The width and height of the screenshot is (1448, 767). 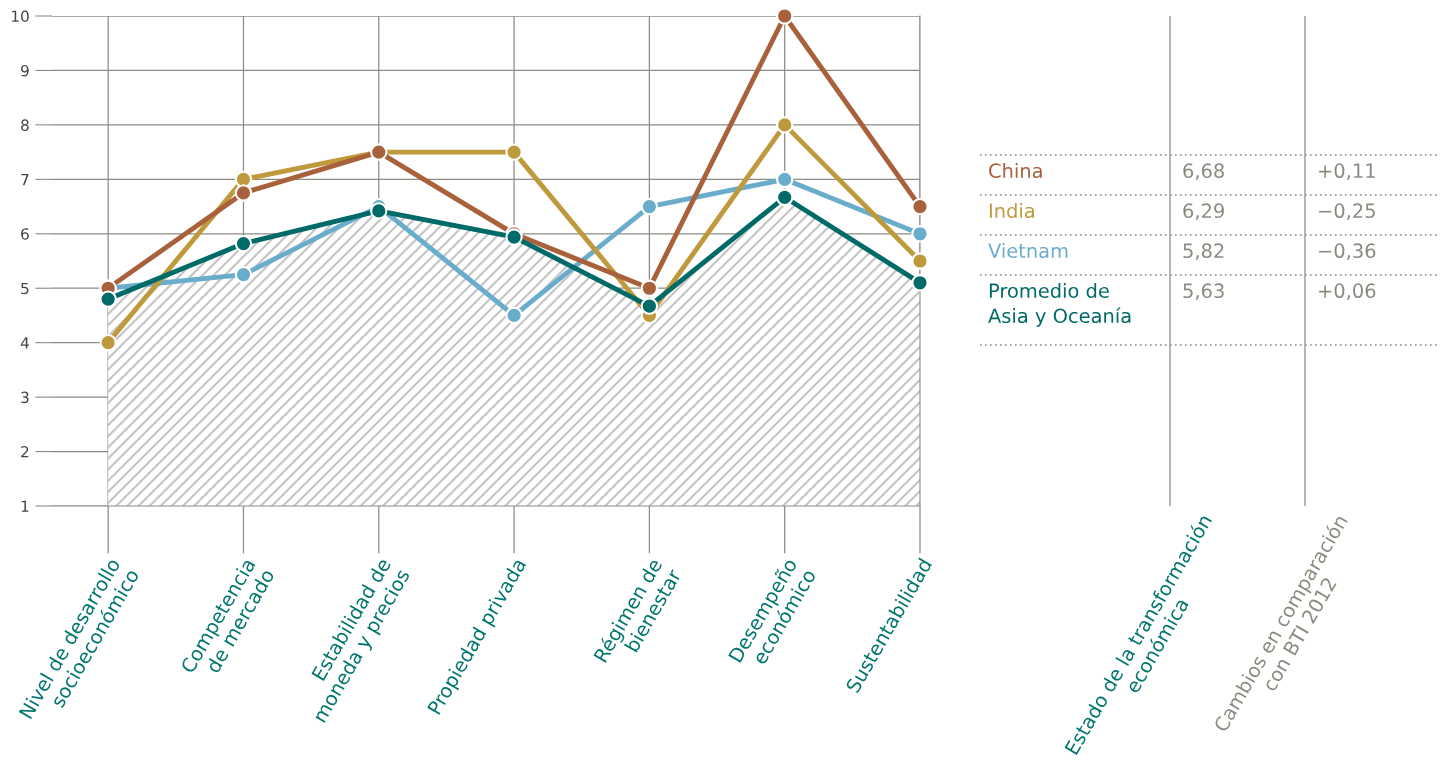 What do you see at coordinates (1203, 212) in the screenshot?
I see `data-label: 6,29` at bounding box center [1203, 212].